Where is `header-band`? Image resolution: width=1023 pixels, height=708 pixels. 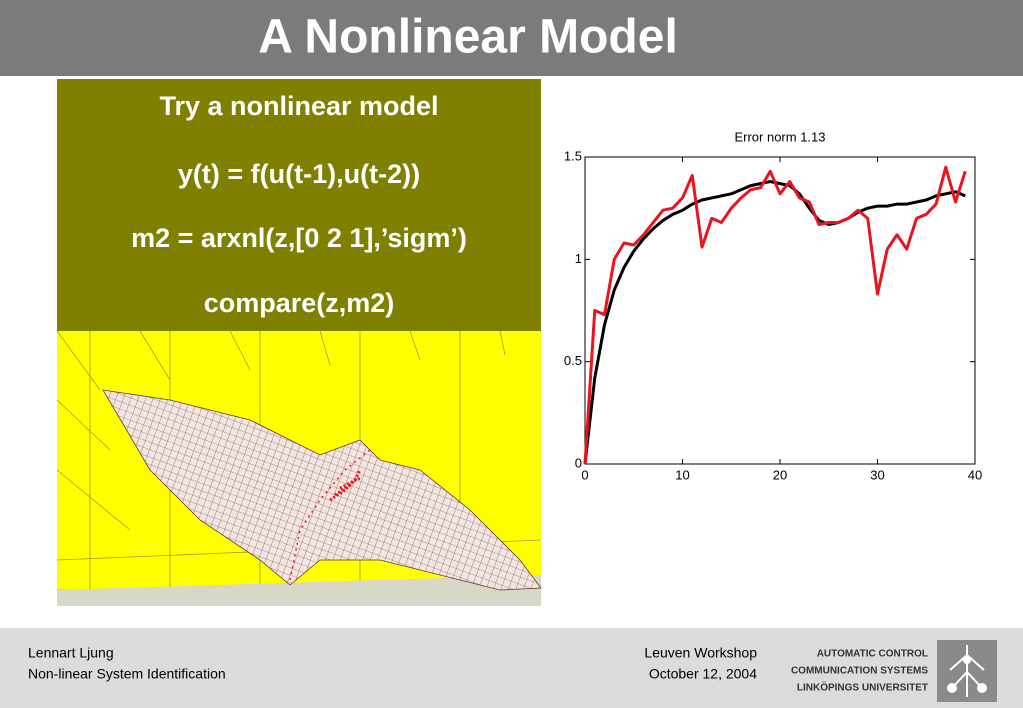
header-band is located at coordinates (511, 38).